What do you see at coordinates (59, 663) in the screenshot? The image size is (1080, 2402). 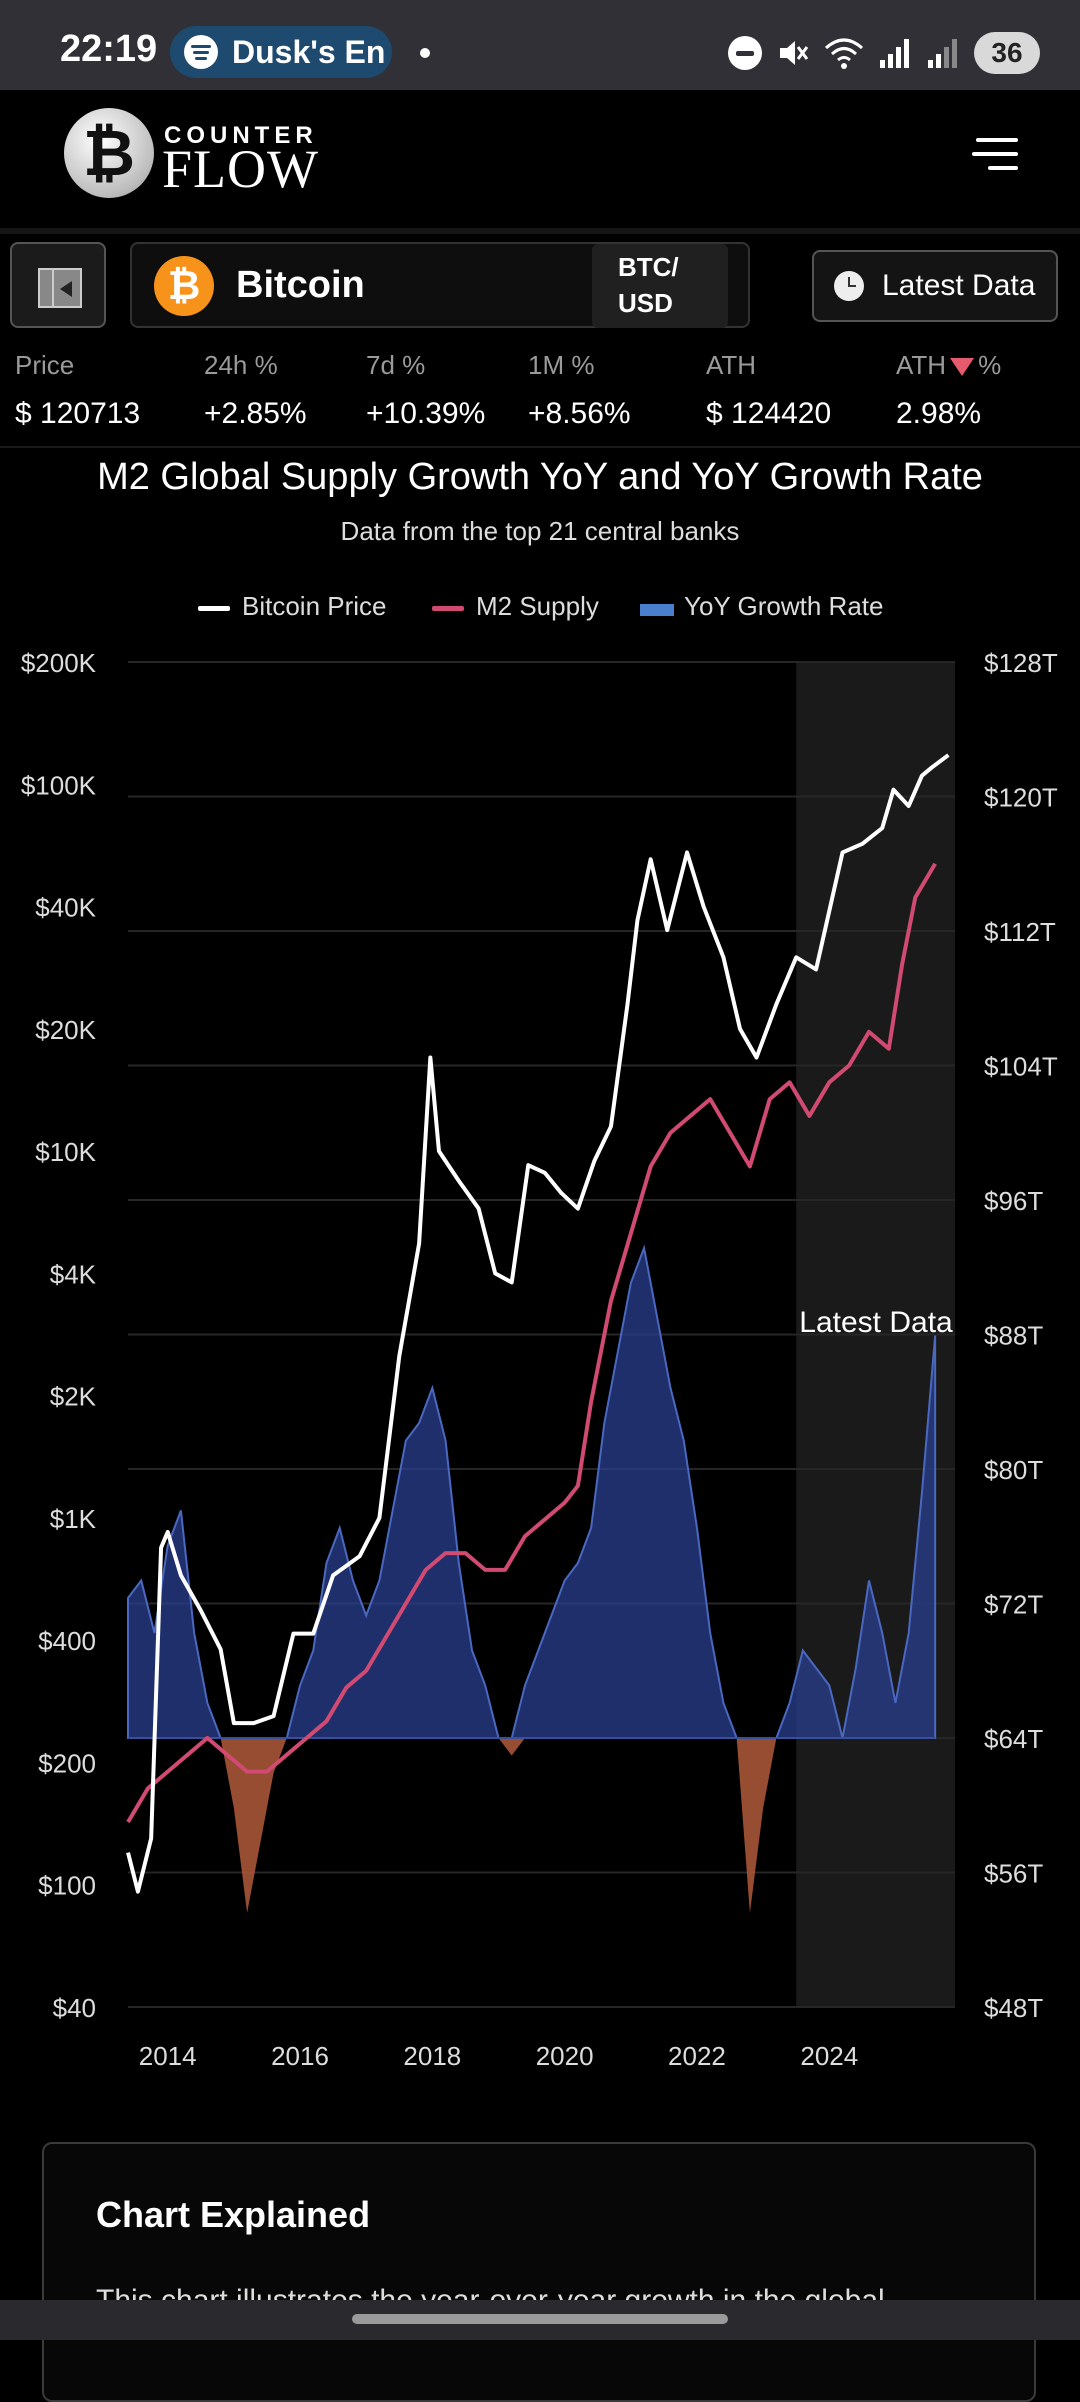 I see `left-axis-tick: $200K` at bounding box center [59, 663].